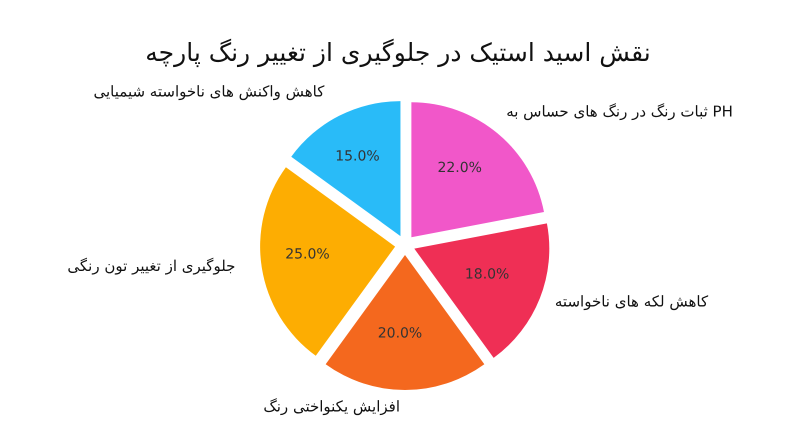 The image size is (800, 446). Describe the element at coordinates (357, 156) in the screenshot. I see `data-label: 15.0%` at that location.